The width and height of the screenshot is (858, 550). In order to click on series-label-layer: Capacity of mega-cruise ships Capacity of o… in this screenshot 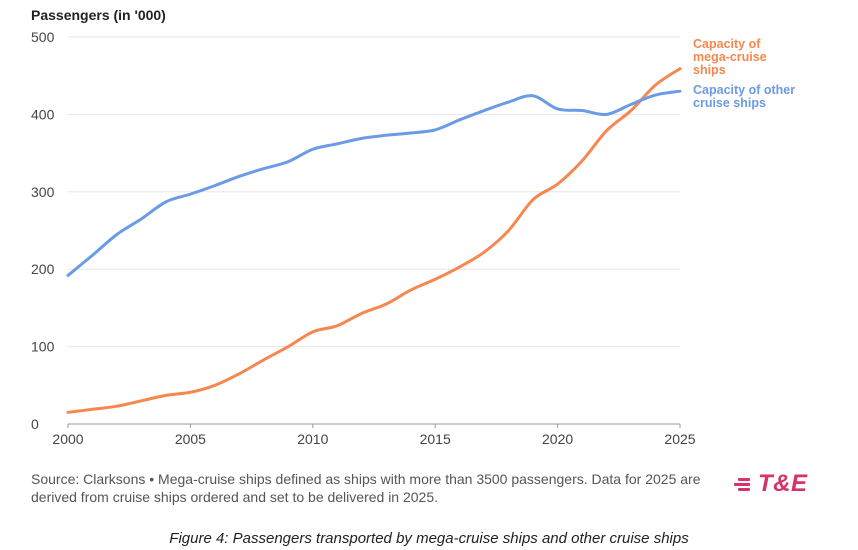, I will do `click(744, 73)`.